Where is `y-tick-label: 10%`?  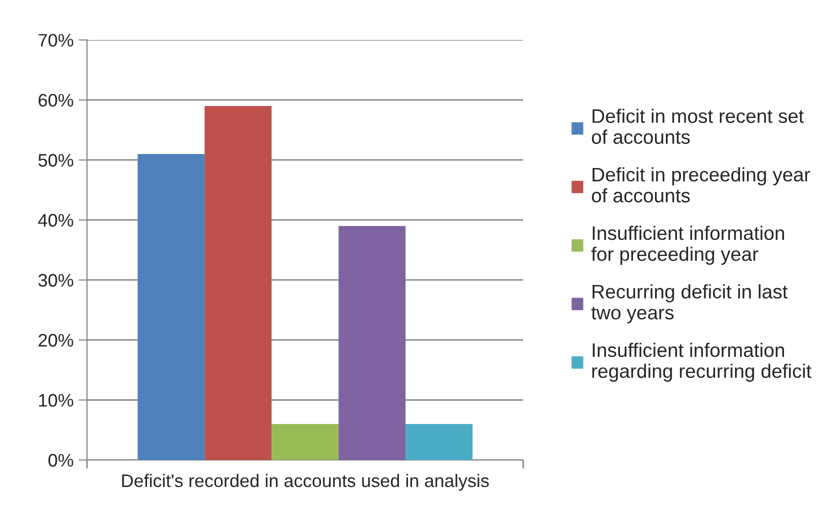 y-tick-label: 10% is located at coordinates (56, 400).